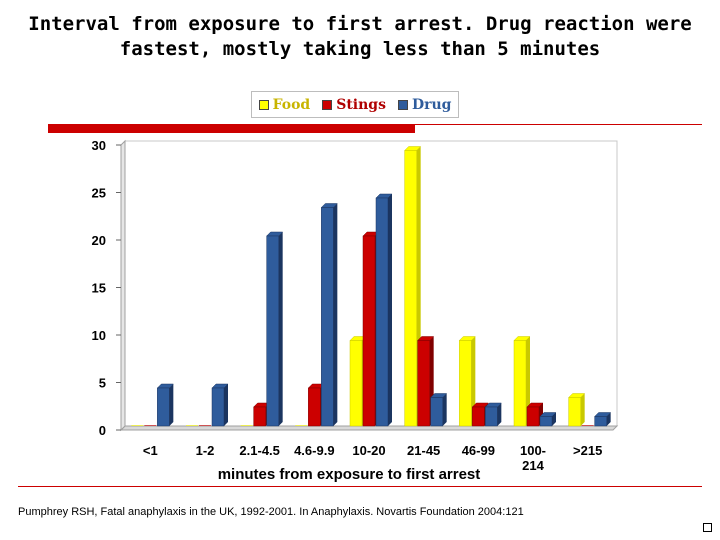 The image size is (720, 540). I want to click on legend-swatch-food, so click(263, 104).